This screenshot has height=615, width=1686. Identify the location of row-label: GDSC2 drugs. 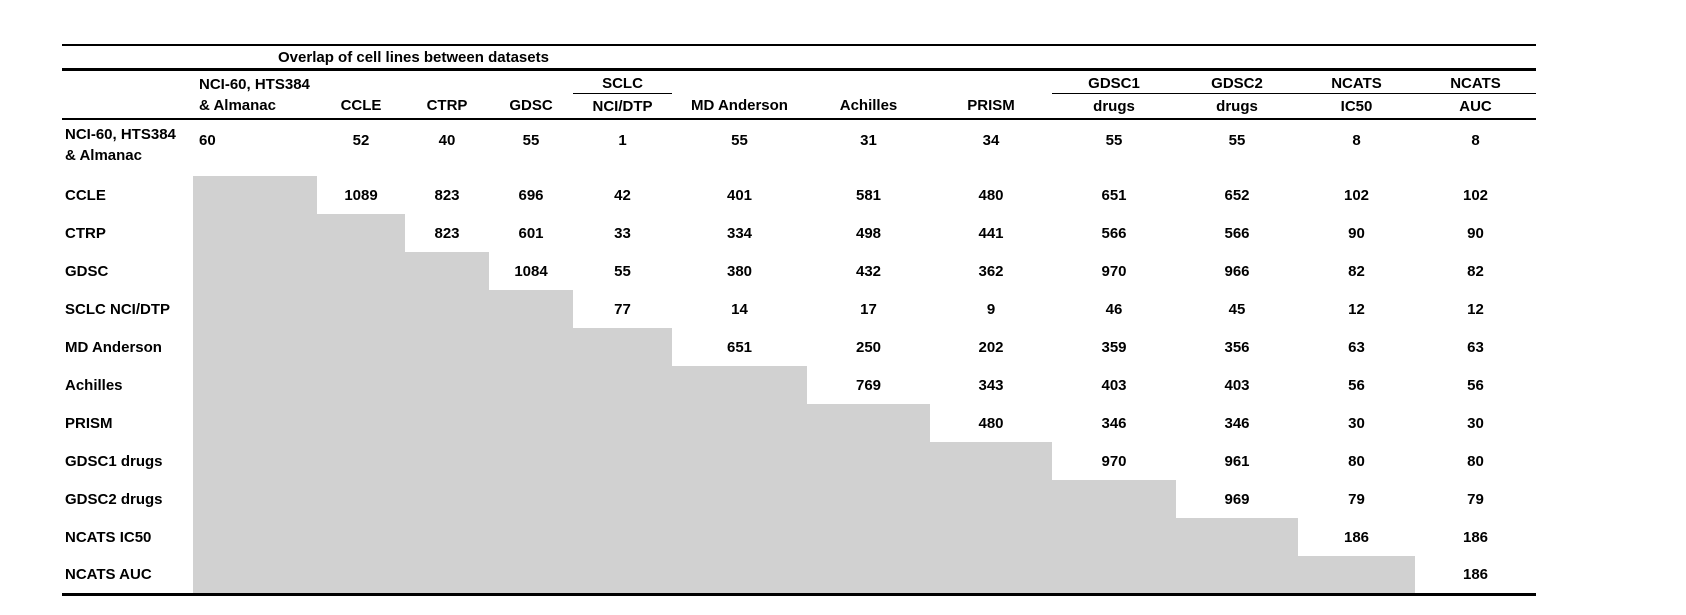
(114, 499).